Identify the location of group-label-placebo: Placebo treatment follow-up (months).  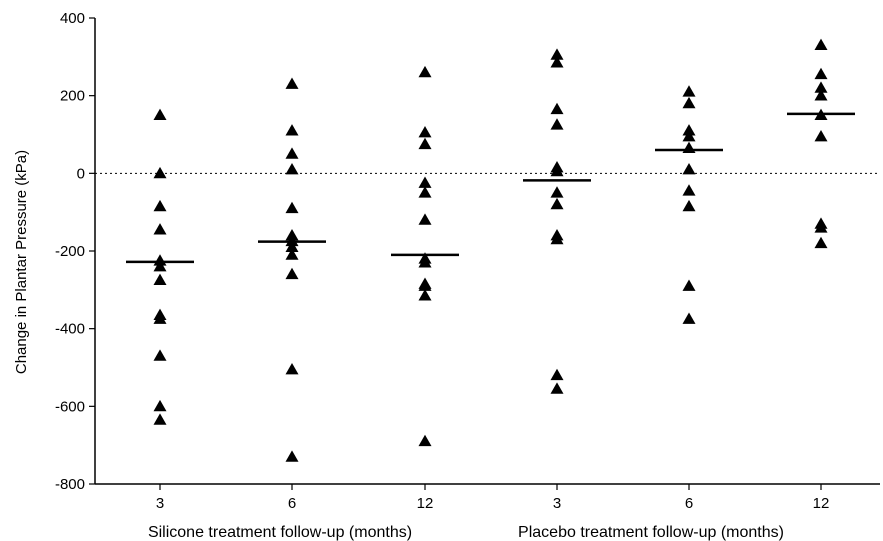
(651, 532).